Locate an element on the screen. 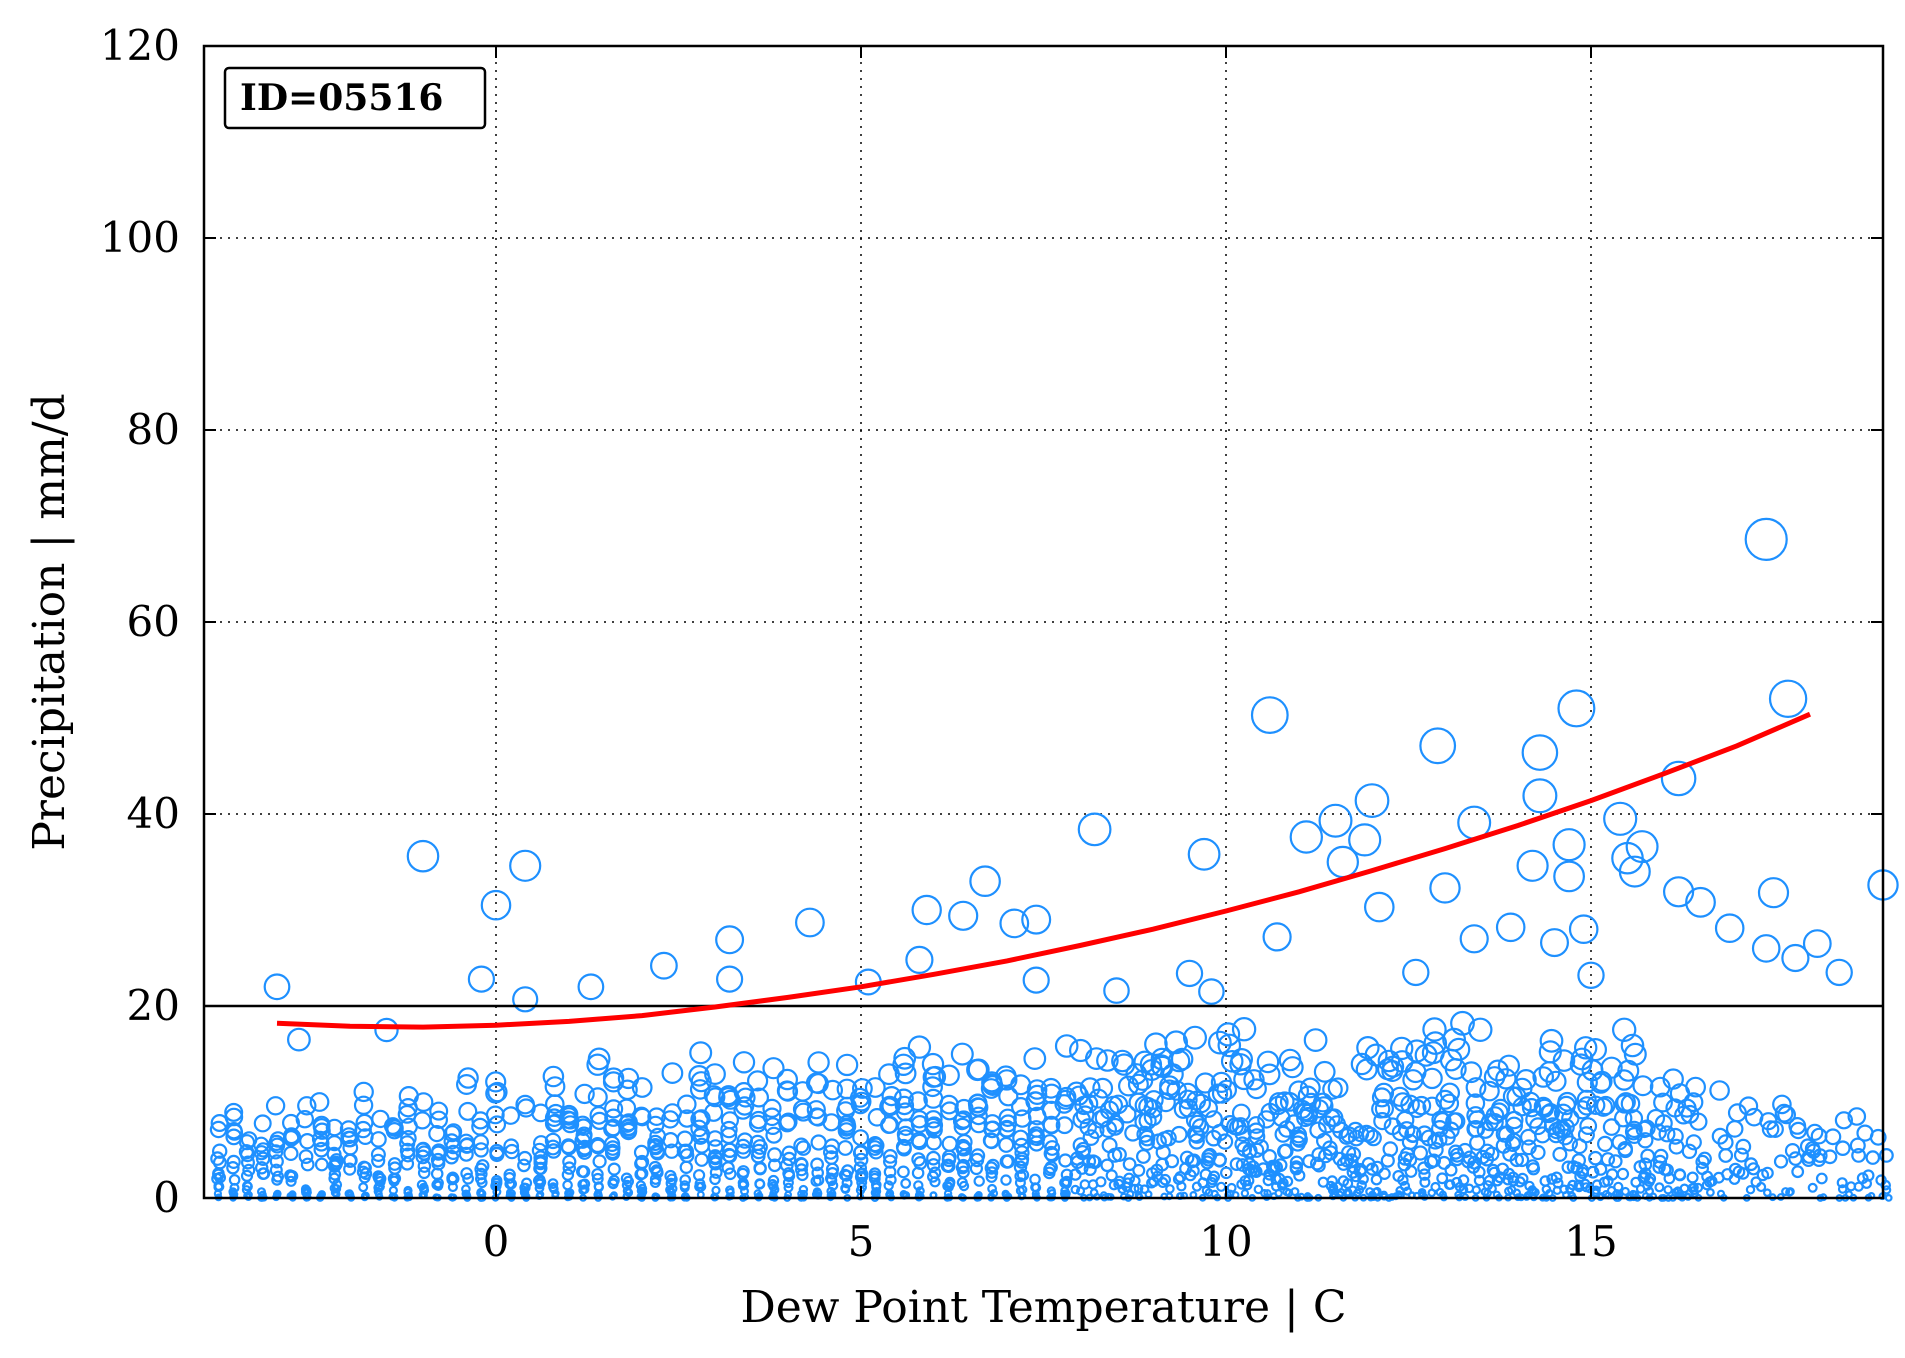 Image resolution: width=1905 pixels, height=1358 pixels. x-tick-label-0: 0 is located at coordinates (496, 1241).